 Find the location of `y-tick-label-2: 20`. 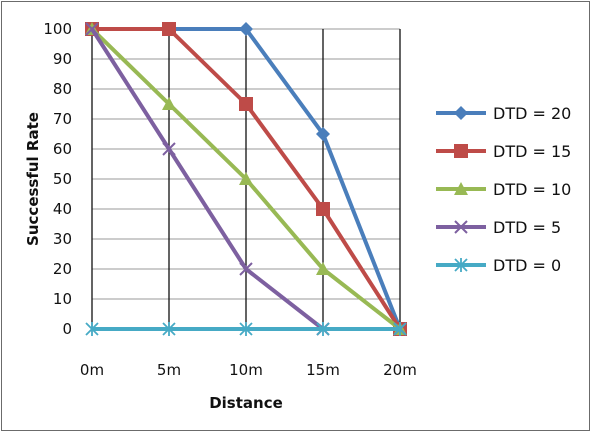

y-tick-label-2: 20 is located at coordinates (62, 269).